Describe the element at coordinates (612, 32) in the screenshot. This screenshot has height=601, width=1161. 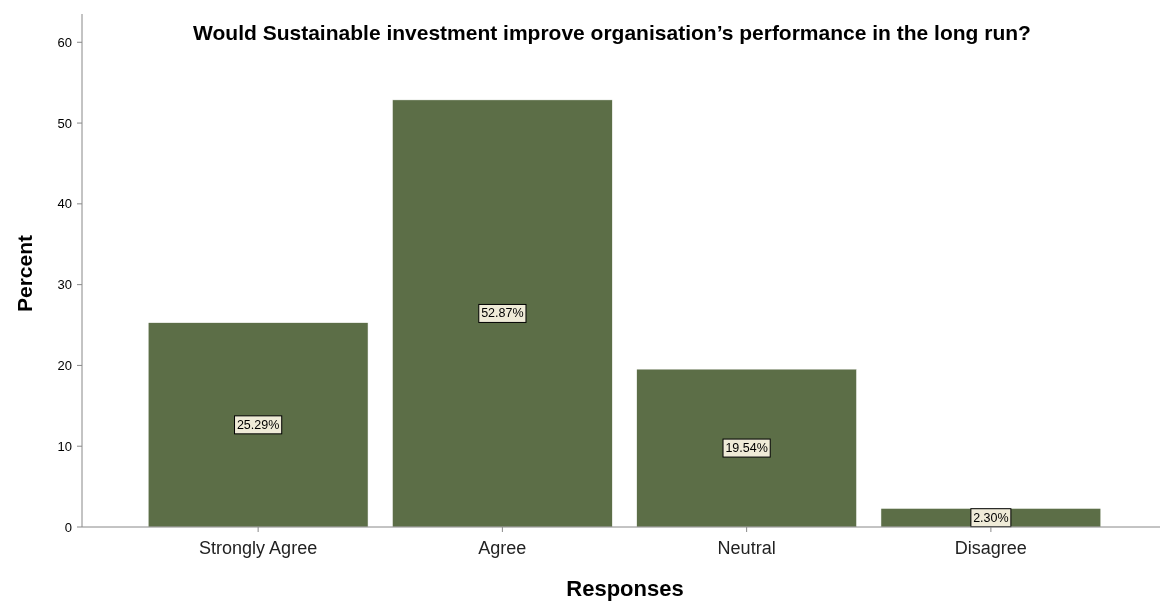
I see `chart-title: Would Sustainable investment improve organisation’s performance in the long run?` at that location.